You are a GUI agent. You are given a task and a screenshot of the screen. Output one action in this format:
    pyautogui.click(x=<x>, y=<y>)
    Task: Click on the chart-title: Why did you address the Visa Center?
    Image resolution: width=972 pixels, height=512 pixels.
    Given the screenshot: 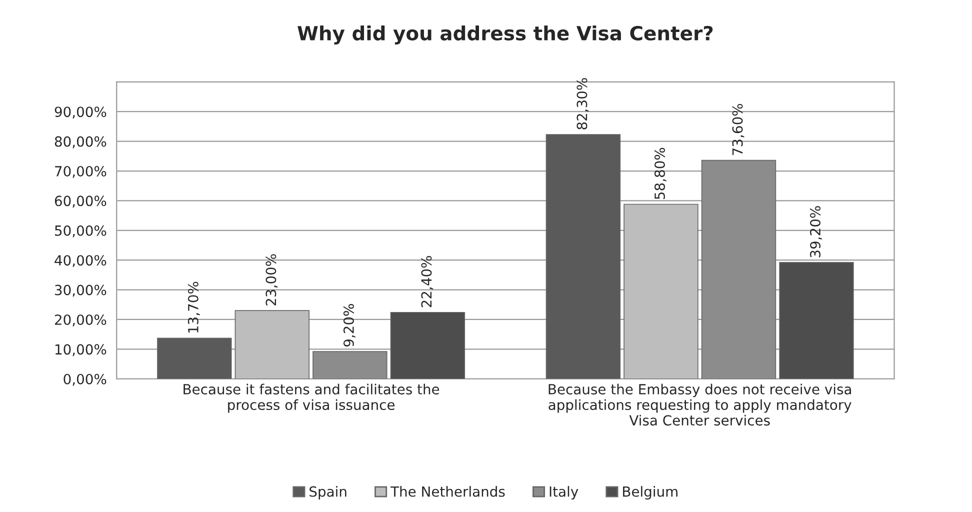 What is the action you would take?
    pyautogui.click(x=505, y=34)
    